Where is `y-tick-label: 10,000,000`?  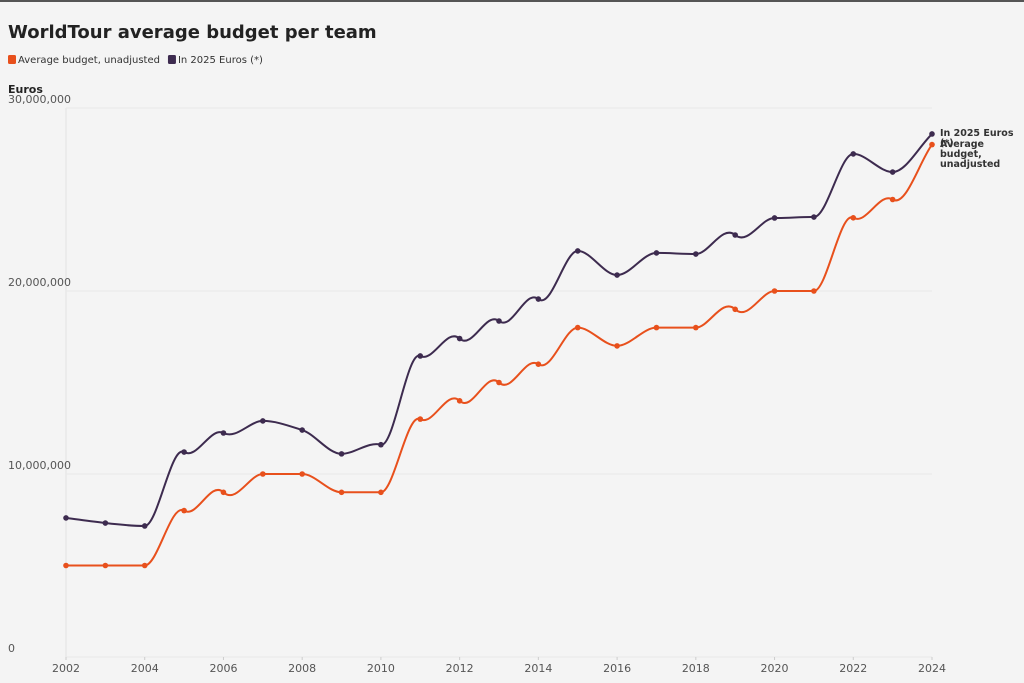 y-tick-label: 10,000,000 is located at coordinates (39, 465).